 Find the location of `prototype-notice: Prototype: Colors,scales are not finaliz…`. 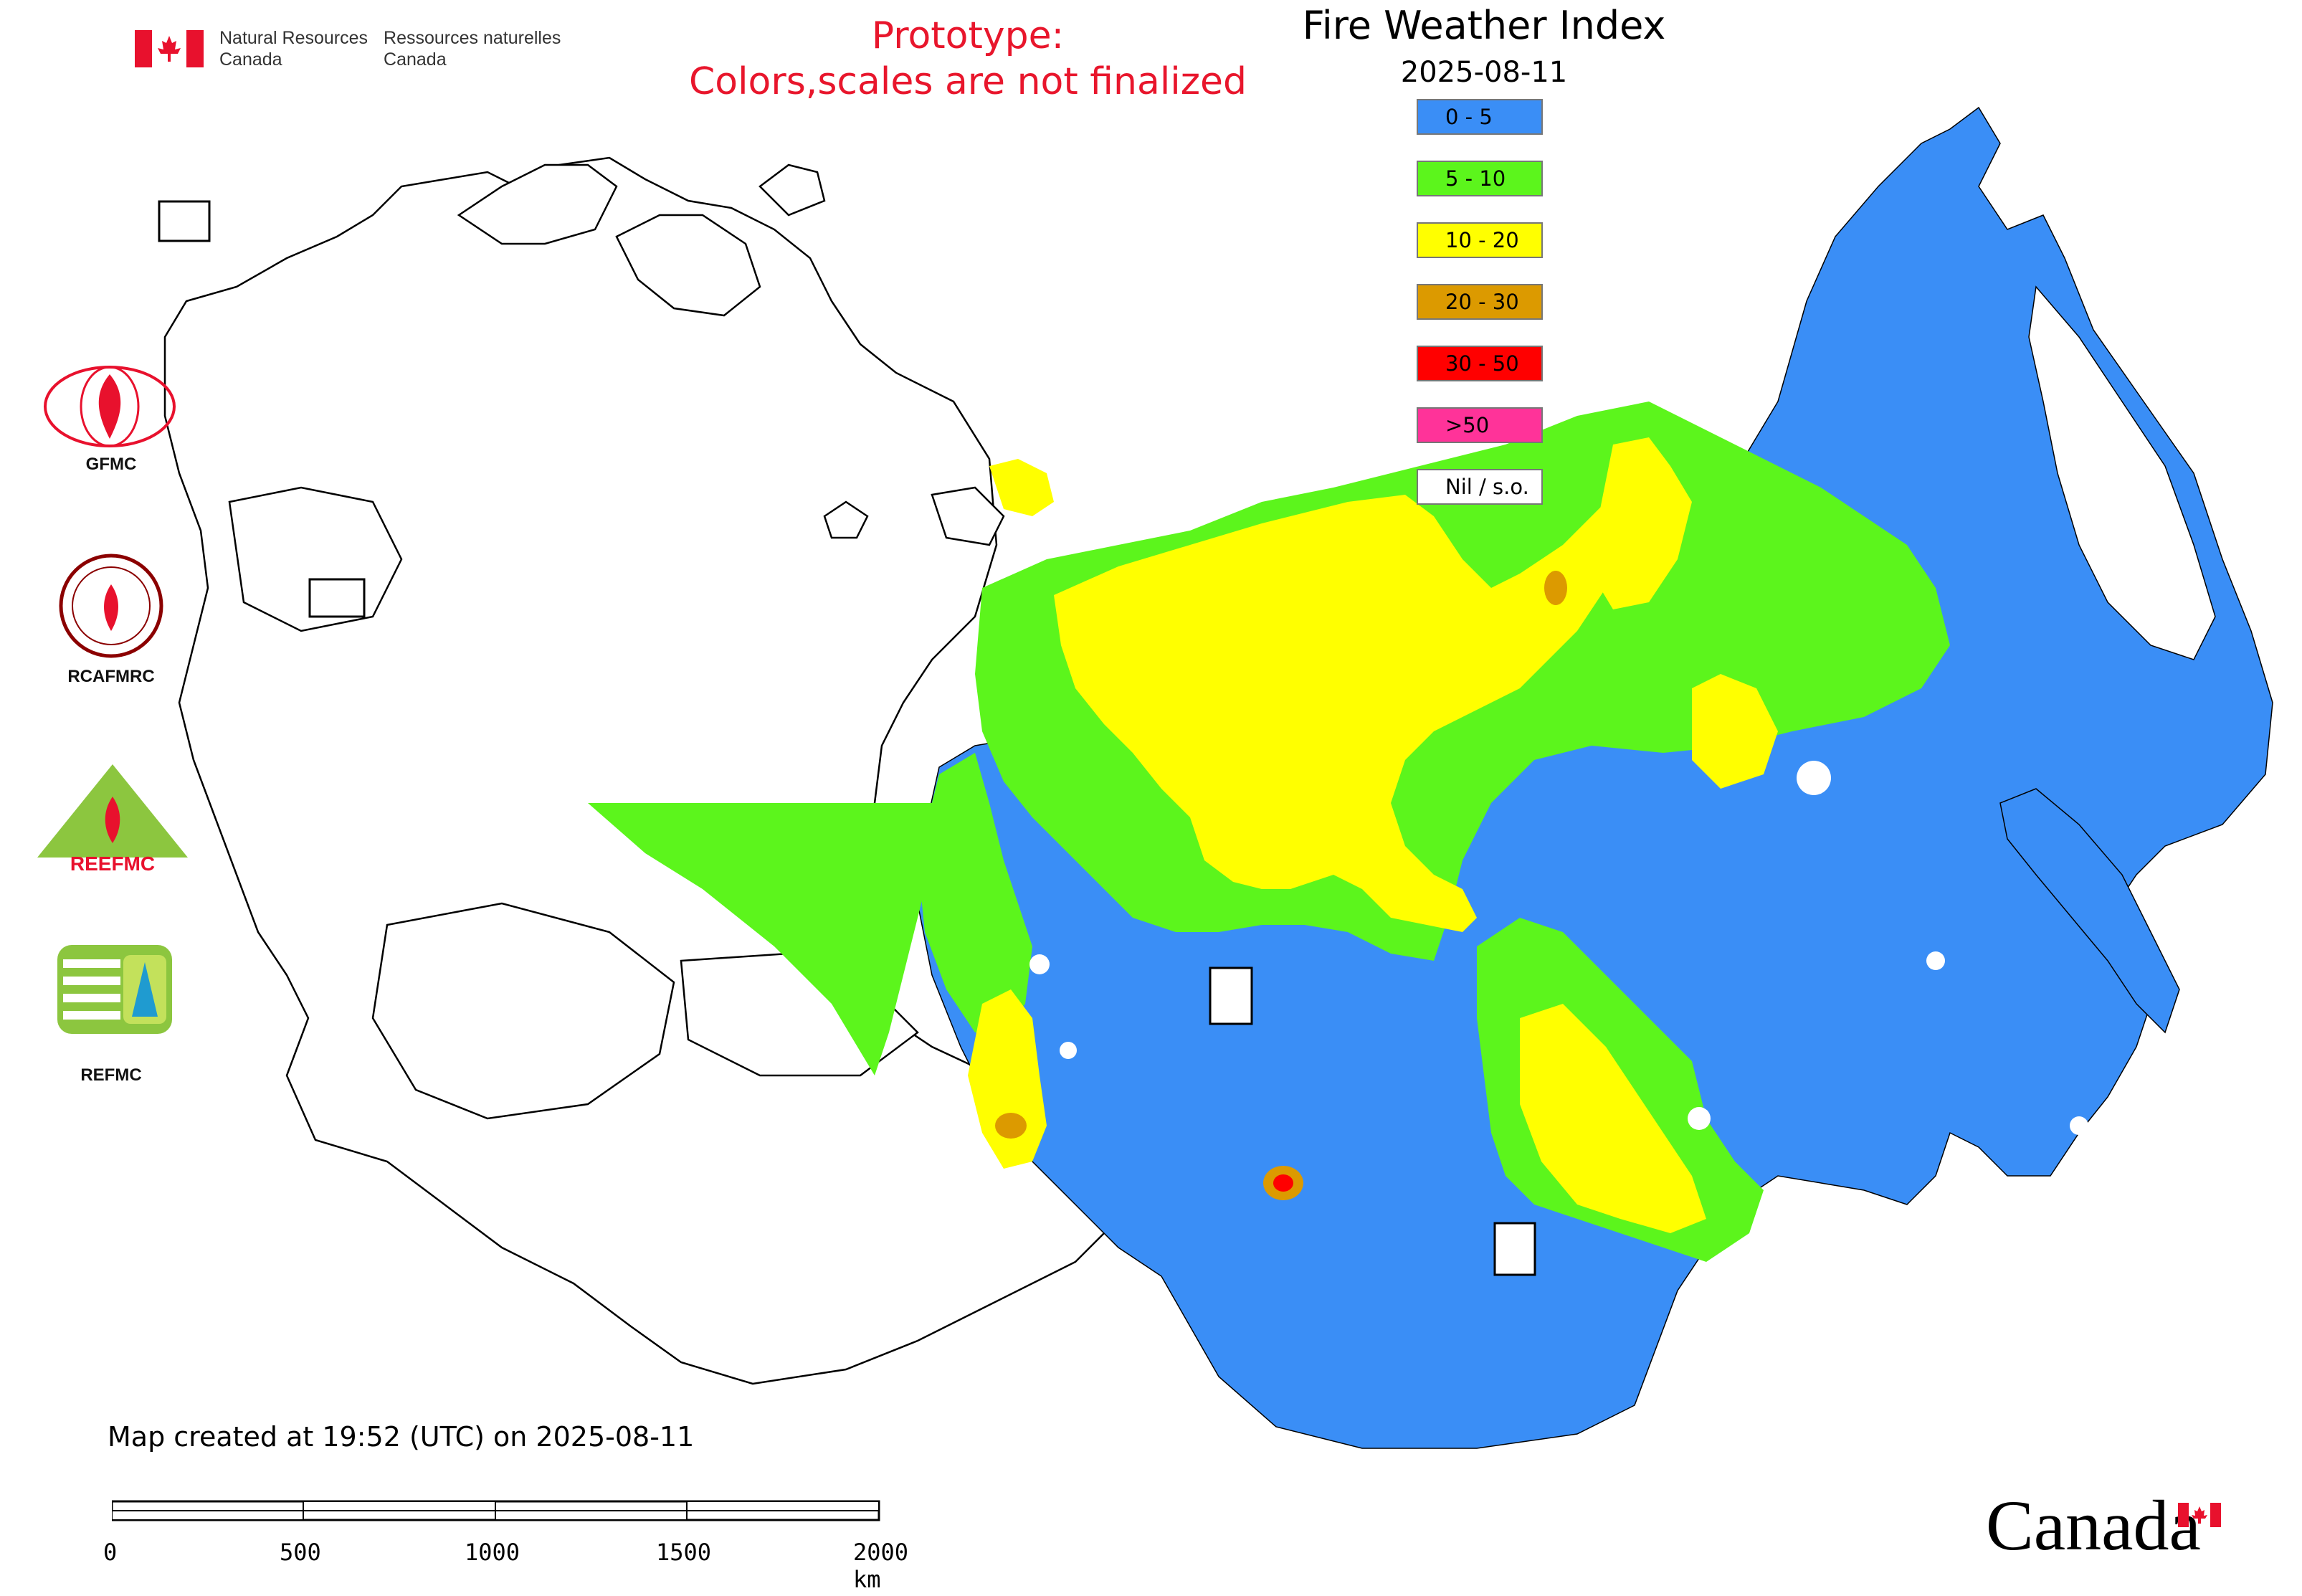

prototype-notice: Prototype: Colors,scales are not finaliz… is located at coordinates (968, 59).